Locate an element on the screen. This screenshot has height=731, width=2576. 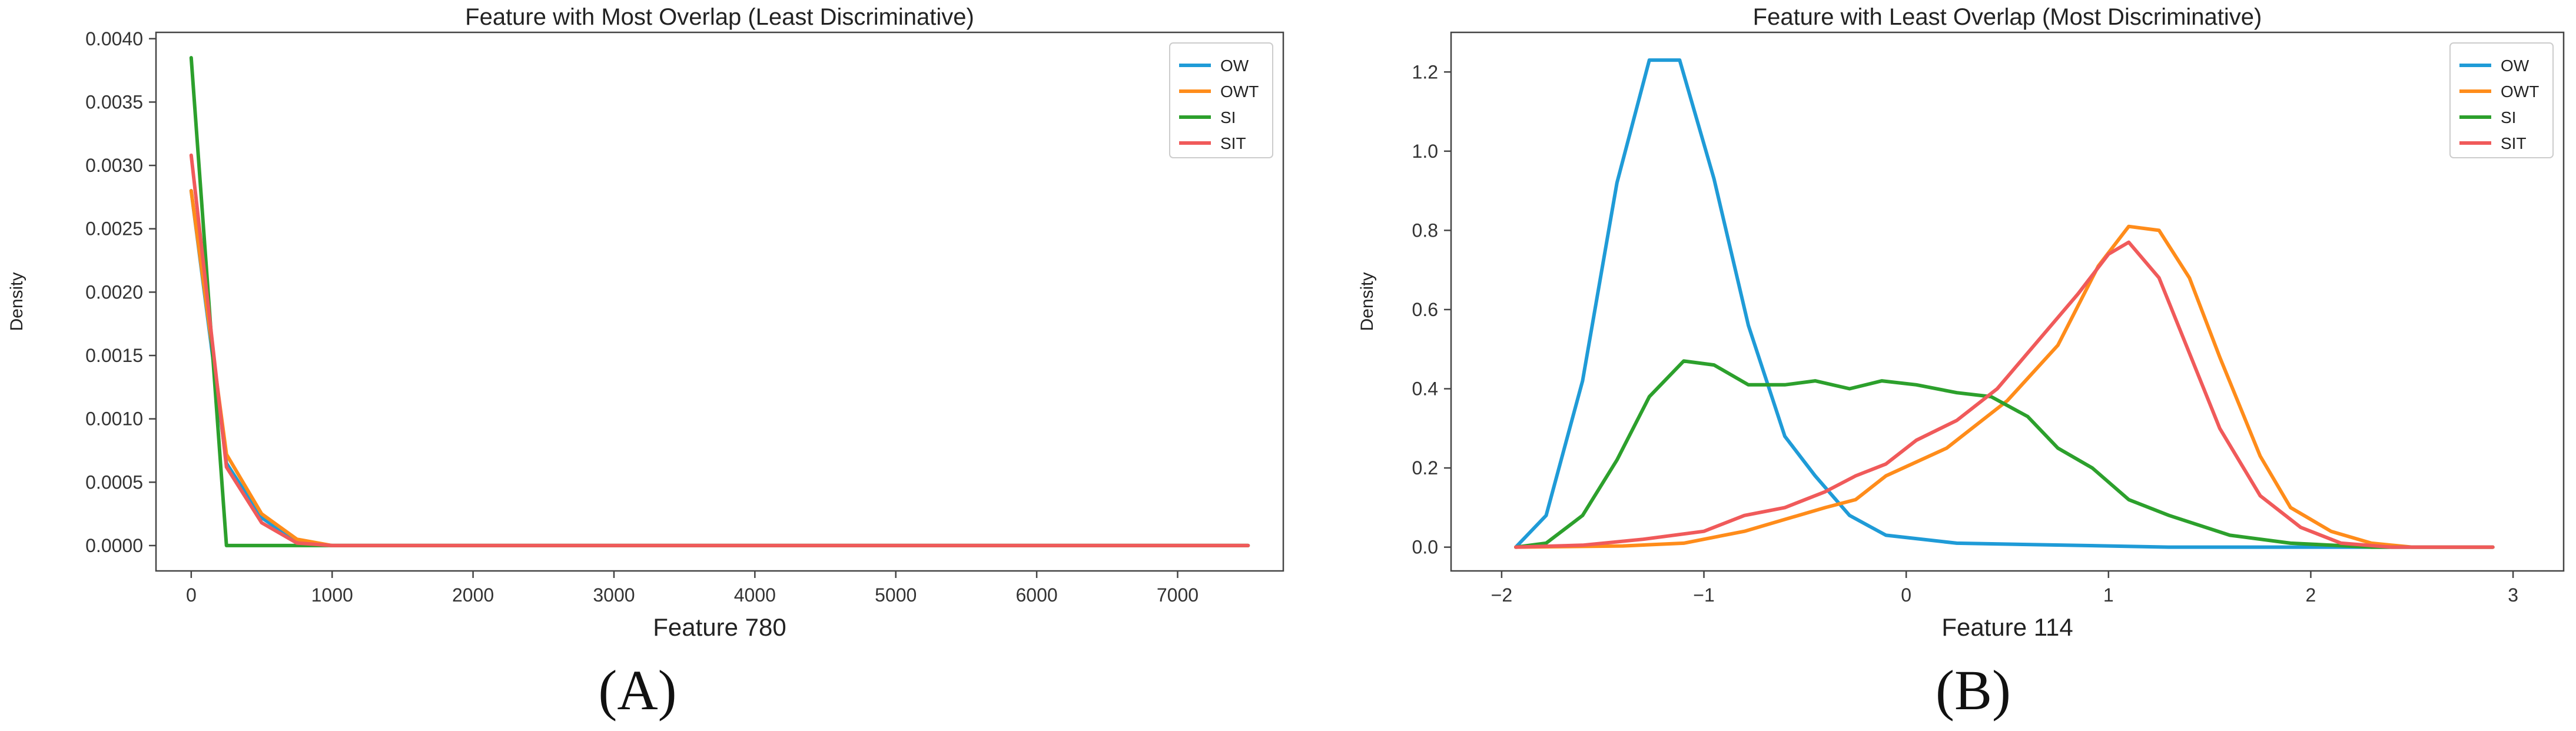
panel-letter: (B) is located at coordinates (1973, 690).